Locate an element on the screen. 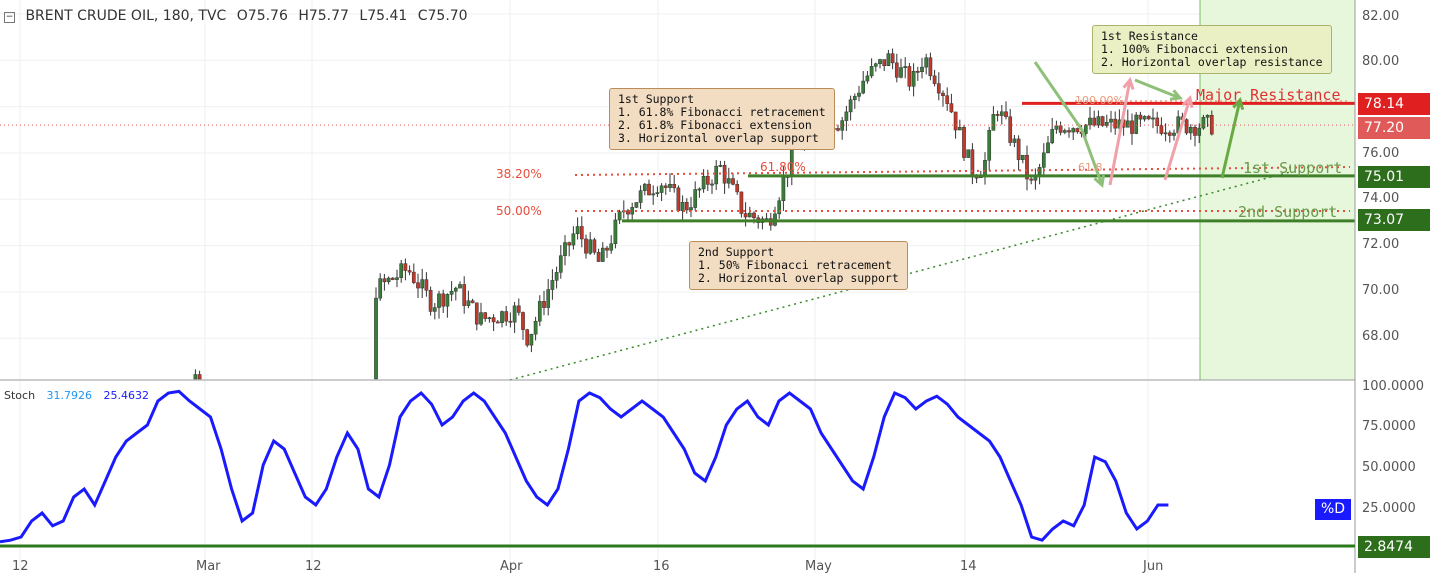 Image resolution: width=1430 pixels, height=574 pixels. x-tick: Apr is located at coordinates (511, 566).